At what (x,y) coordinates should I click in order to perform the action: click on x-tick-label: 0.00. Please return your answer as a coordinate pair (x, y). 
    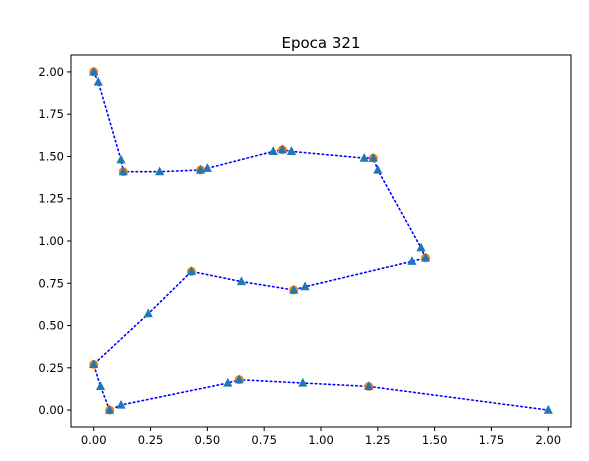
    Looking at the image, I should click on (94, 440).